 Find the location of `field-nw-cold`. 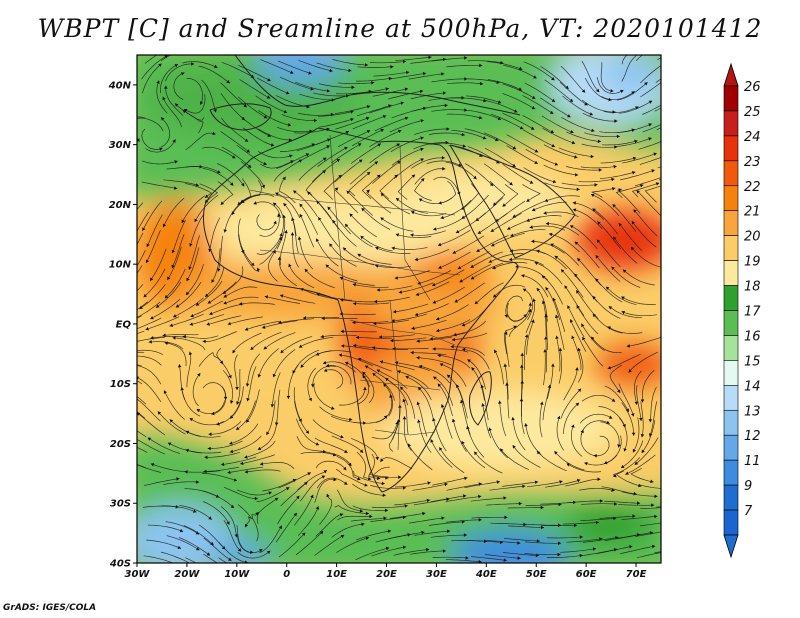

field-nw-cold is located at coordinates (300, 70).